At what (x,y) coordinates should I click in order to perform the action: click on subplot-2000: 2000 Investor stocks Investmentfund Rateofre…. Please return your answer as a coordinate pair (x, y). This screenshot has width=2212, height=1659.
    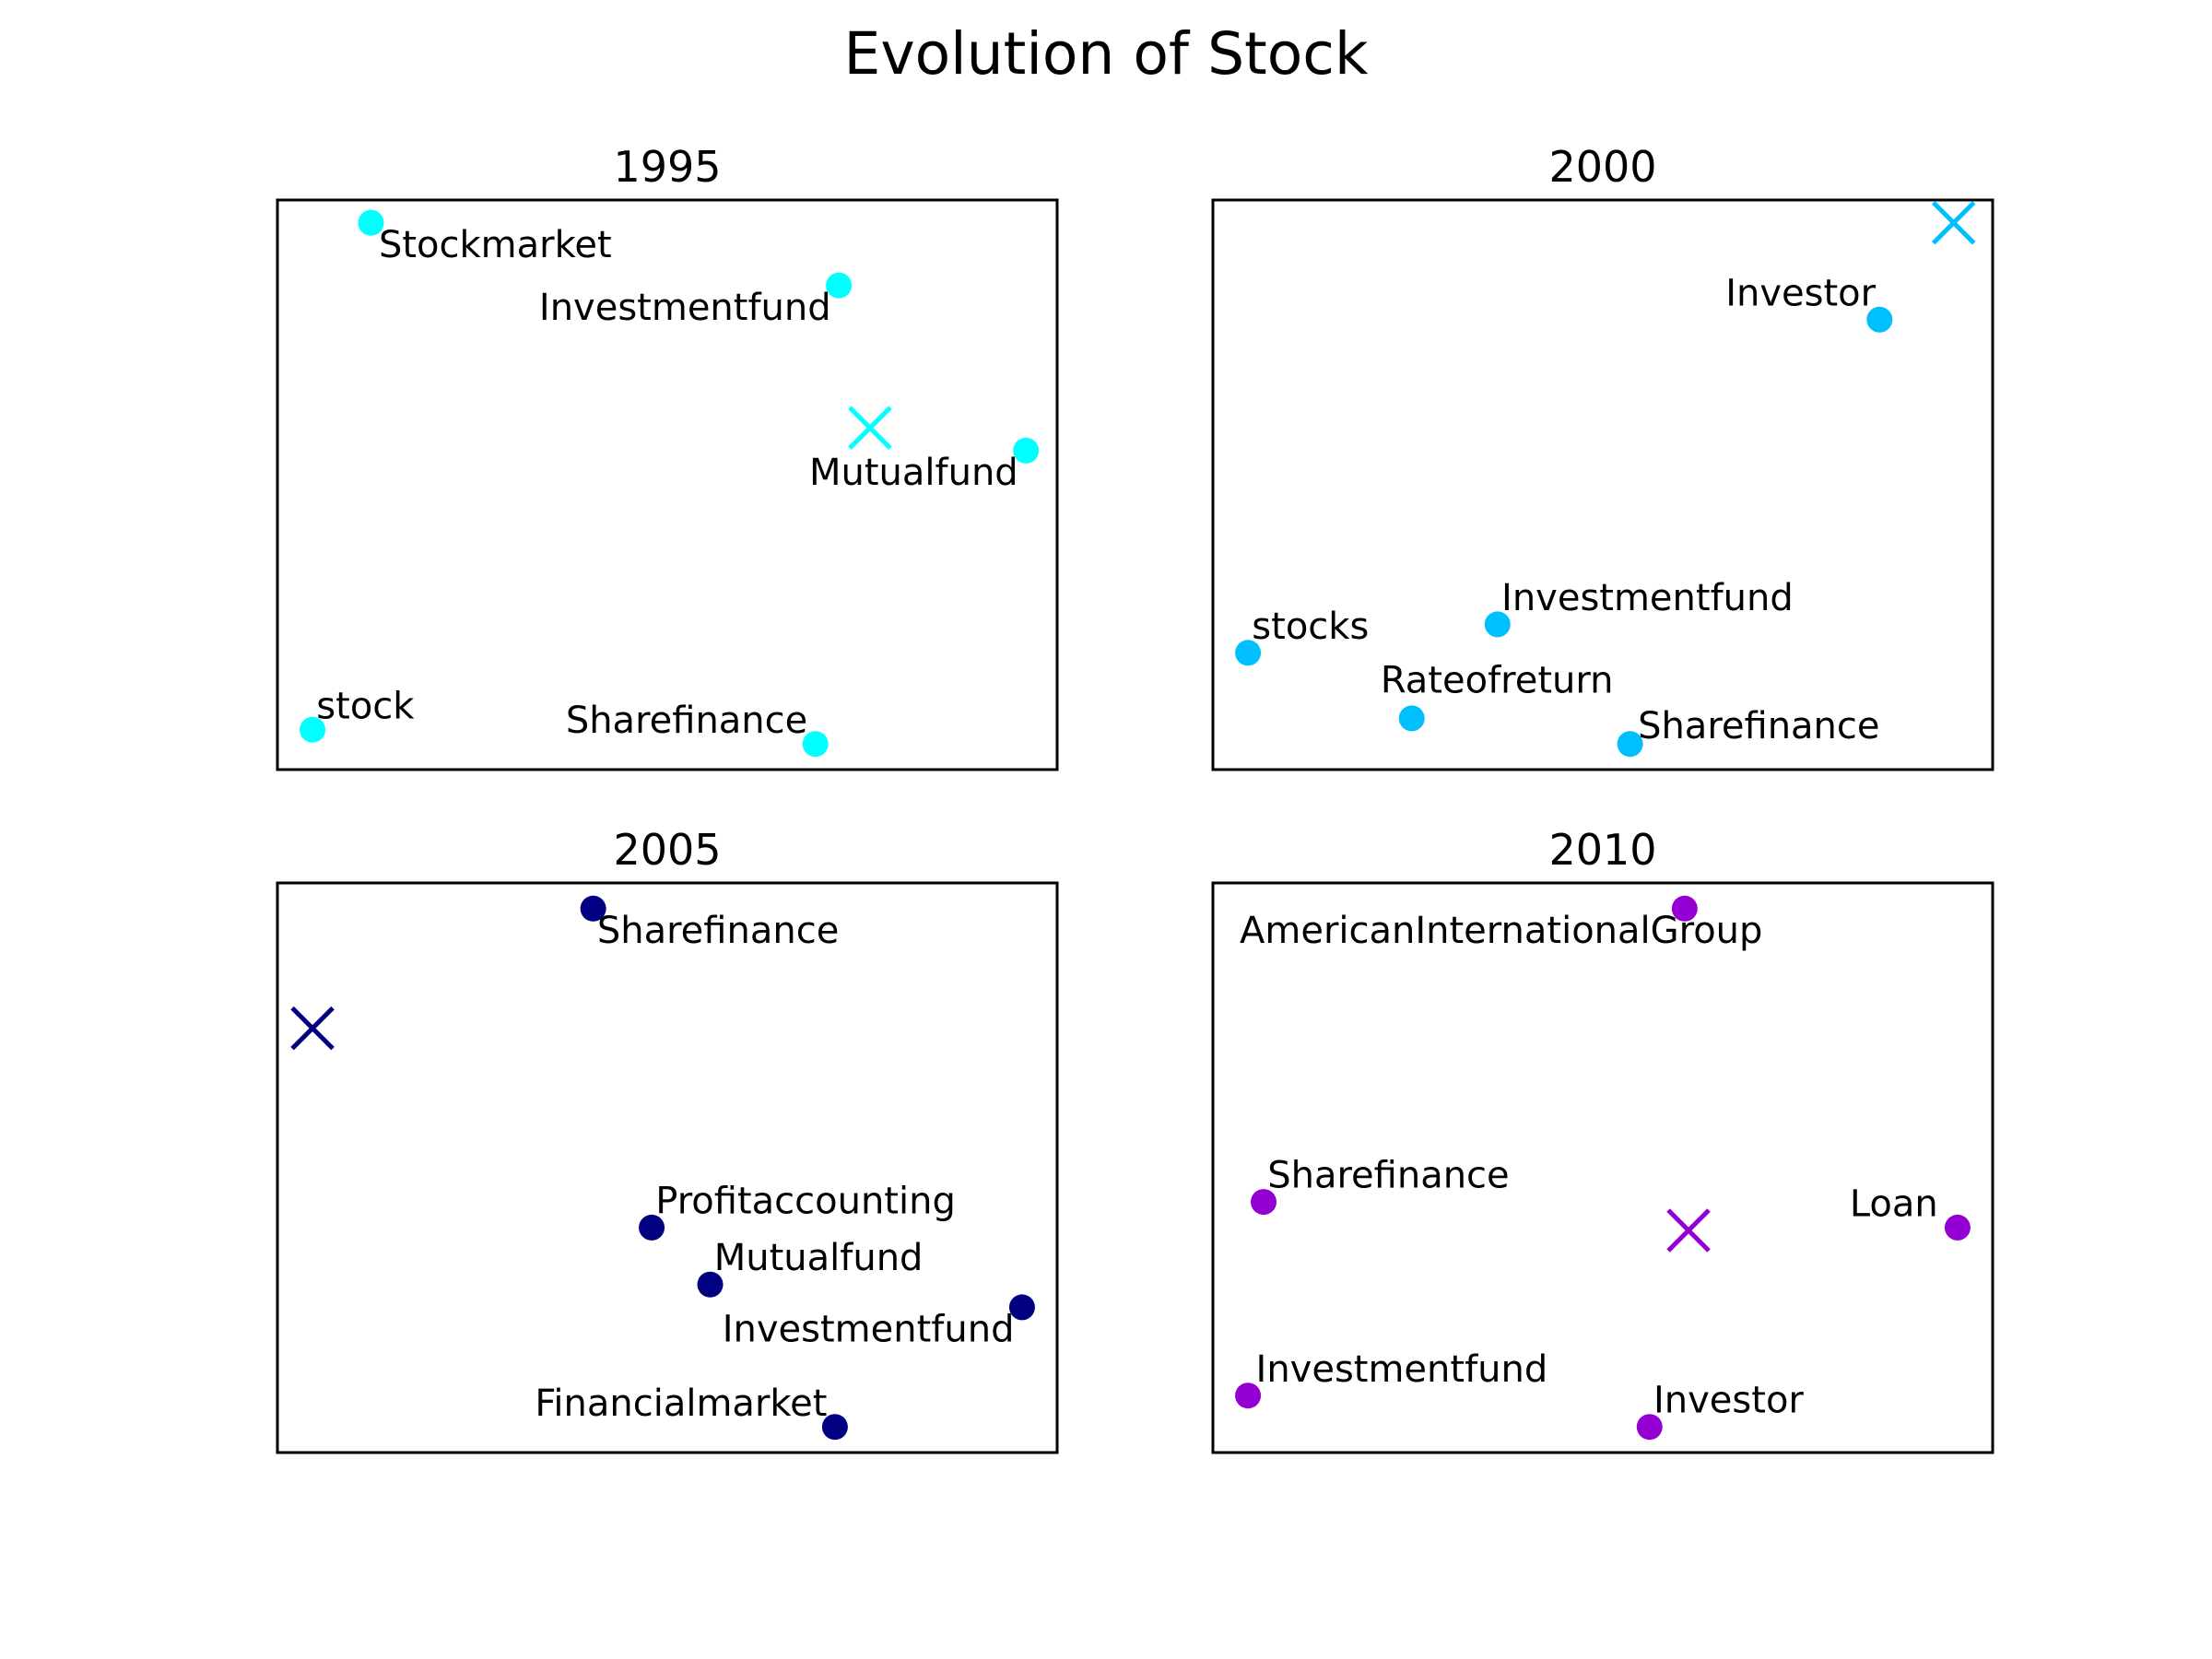
    Looking at the image, I should click on (1602, 456).